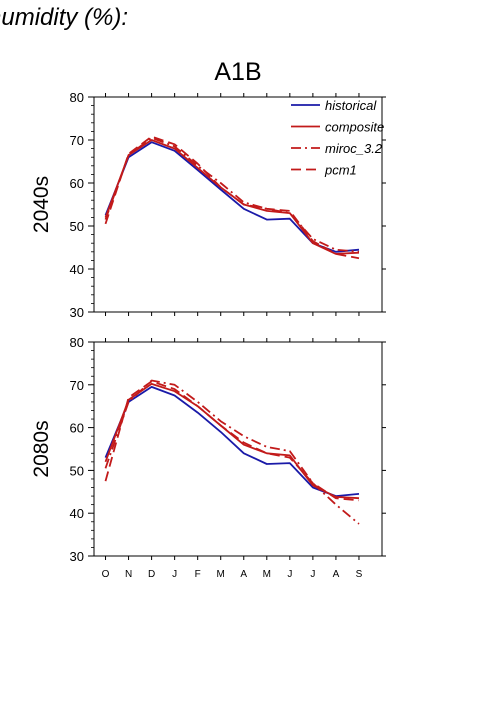 This screenshot has height=709, width=501. I want to click on row-label: 2040s, so click(41, 204).